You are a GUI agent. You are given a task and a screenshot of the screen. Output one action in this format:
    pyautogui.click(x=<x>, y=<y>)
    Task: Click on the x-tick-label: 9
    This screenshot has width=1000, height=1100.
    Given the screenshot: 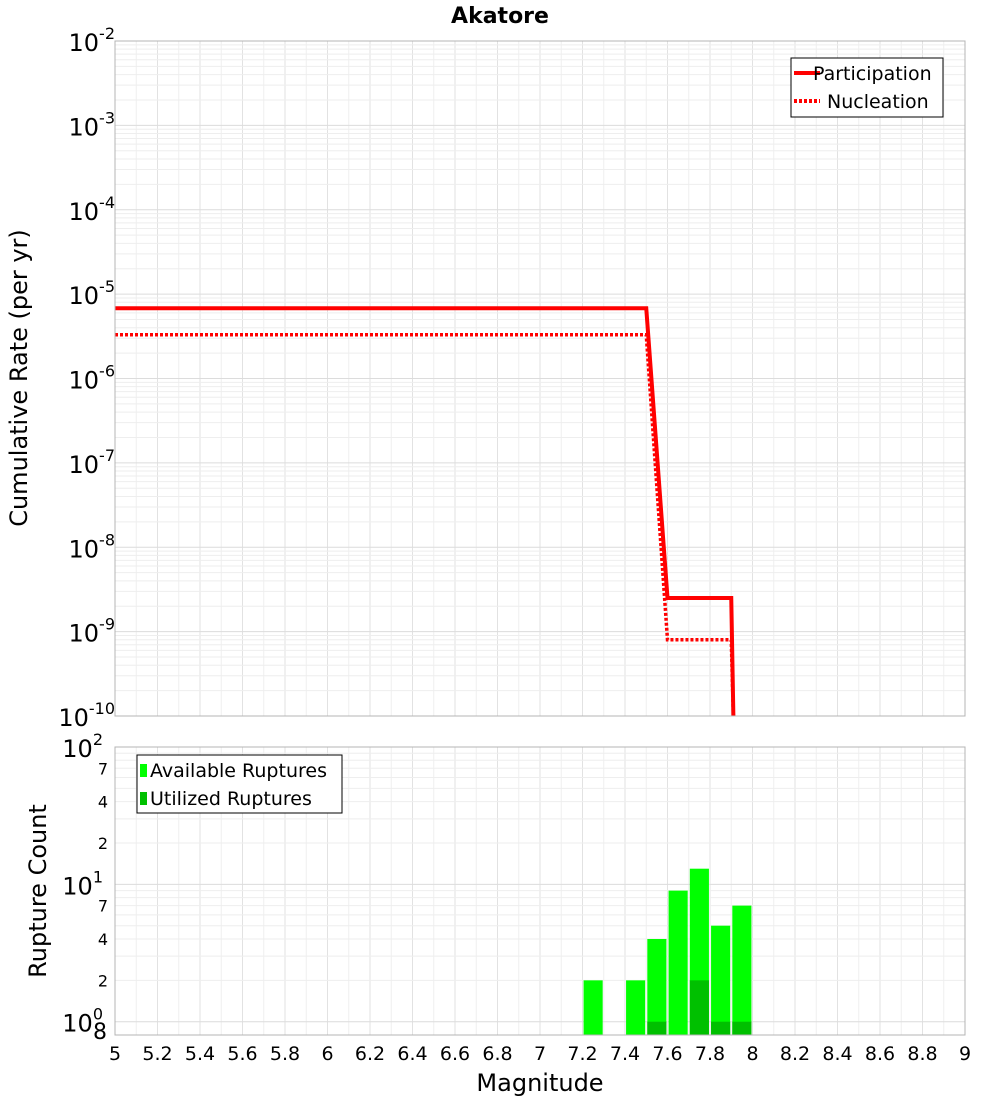 What is the action you would take?
    pyautogui.click(x=965, y=1054)
    